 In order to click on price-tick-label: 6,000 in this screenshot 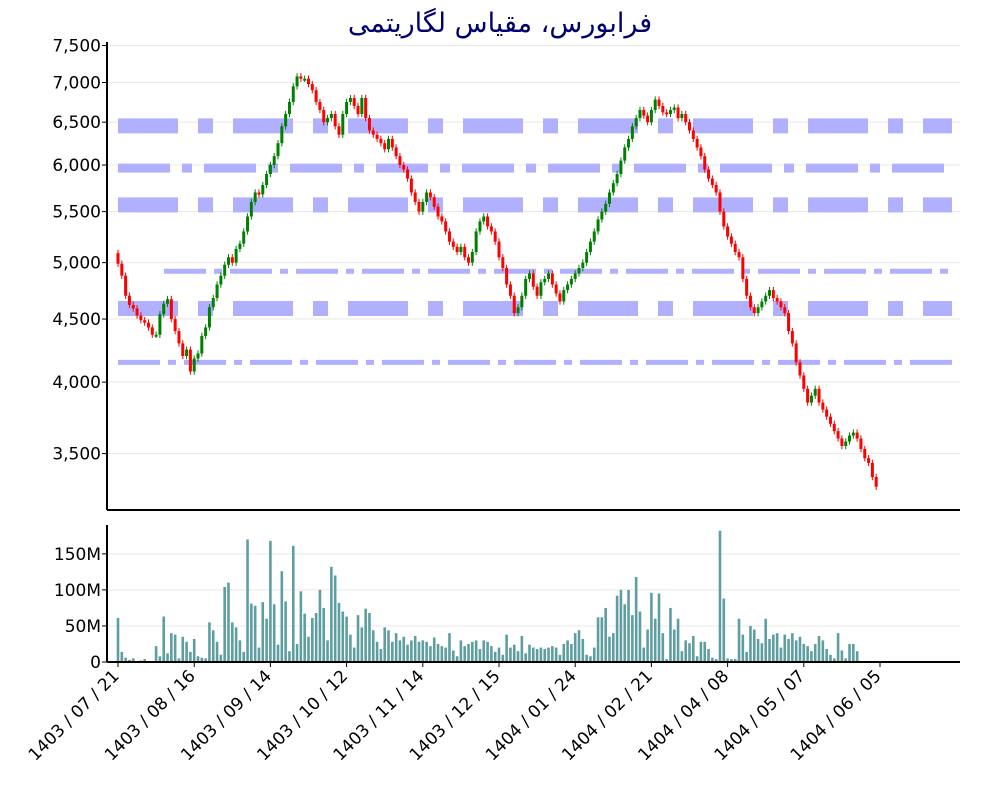, I will do `click(76, 166)`.